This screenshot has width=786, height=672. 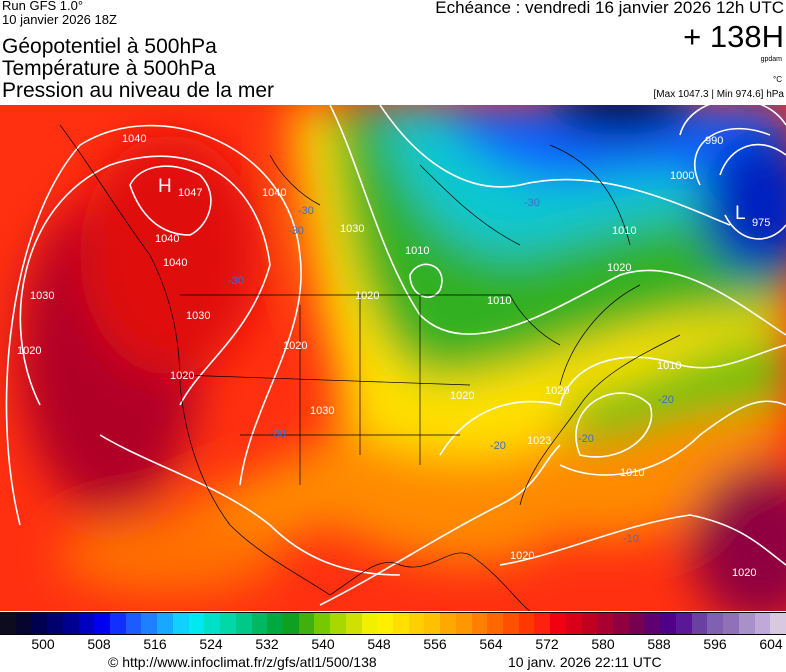 What do you see at coordinates (138, 90) in the screenshot?
I see `title-pressure: Pression au niveau de la mer` at bounding box center [138, 90].